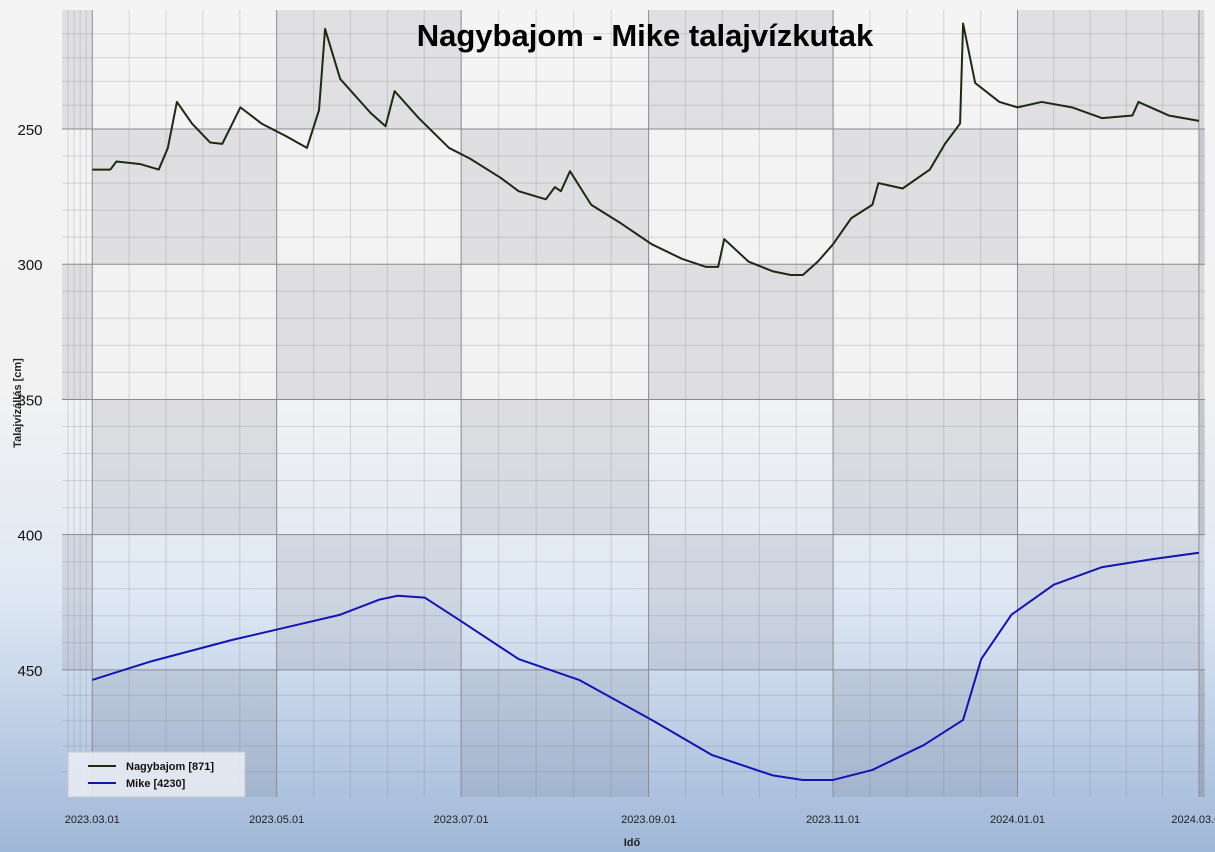 The image size is (1215, 852). What do you see at coordinates (645, 35) in the screenshot?
I see `chart-title: Nagybajom - Mike talajvízkutak` at bounding box center [645, 35].